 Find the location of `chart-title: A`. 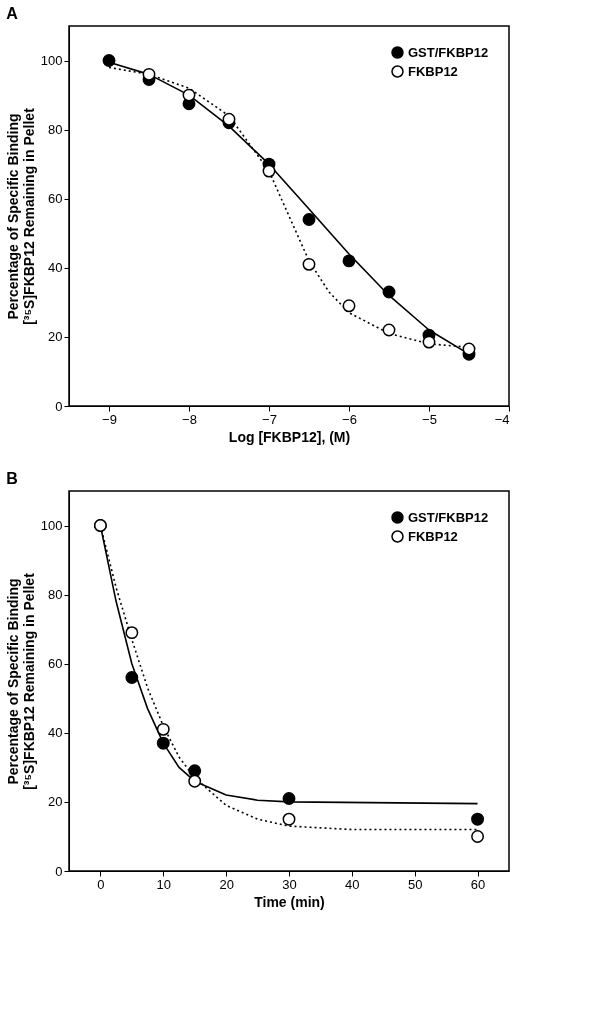

chart-title: A is located at coordinates (12, 13).